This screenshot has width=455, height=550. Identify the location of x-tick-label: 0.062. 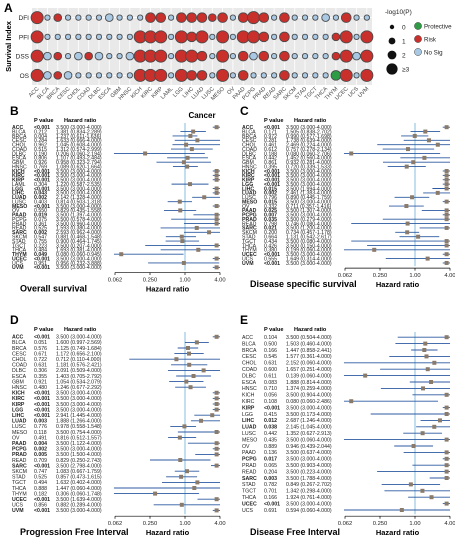
(115, 281).